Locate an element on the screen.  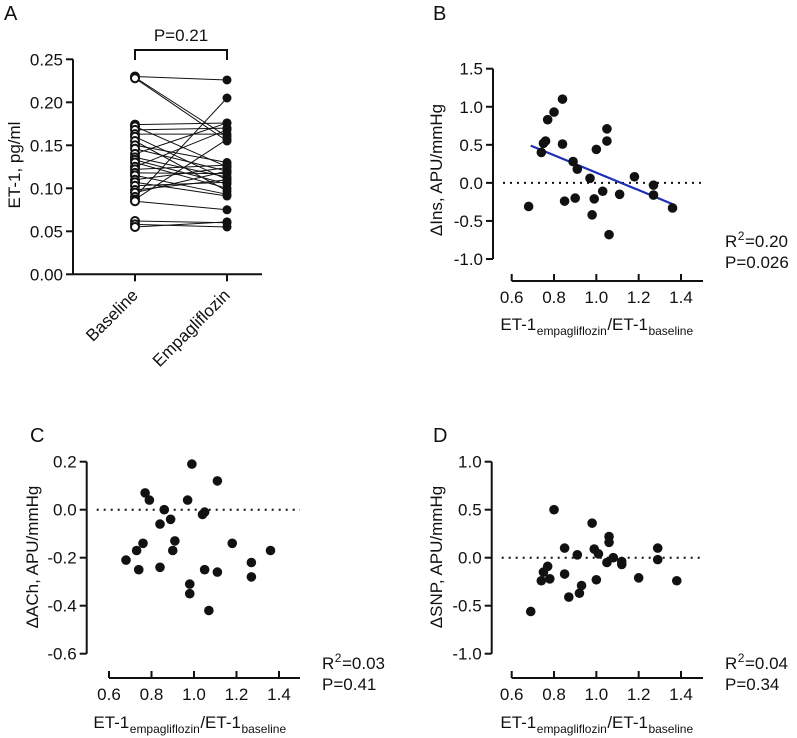
y-tick-label: 0.20 is located at coordinates (46, 102).